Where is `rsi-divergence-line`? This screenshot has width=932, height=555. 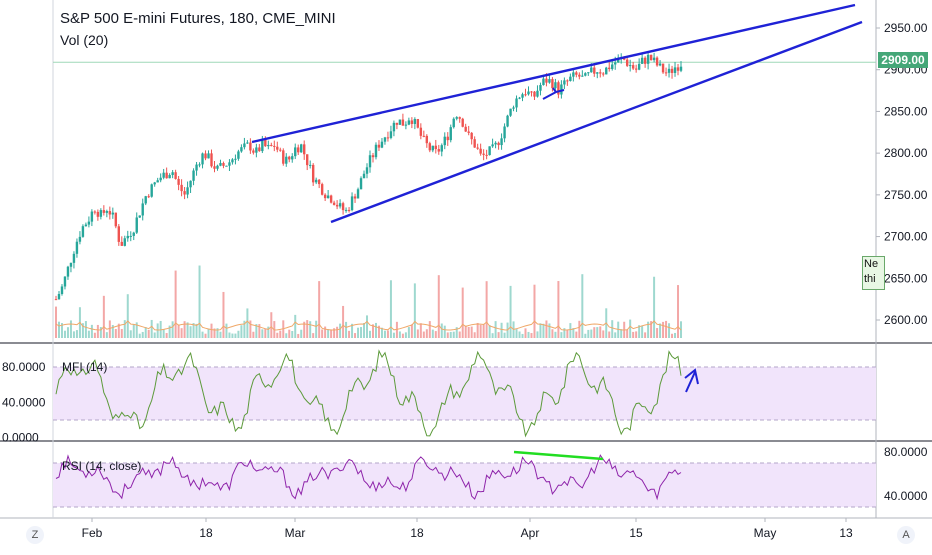
rsi-divergence-line is located at coordinates (558, 455).